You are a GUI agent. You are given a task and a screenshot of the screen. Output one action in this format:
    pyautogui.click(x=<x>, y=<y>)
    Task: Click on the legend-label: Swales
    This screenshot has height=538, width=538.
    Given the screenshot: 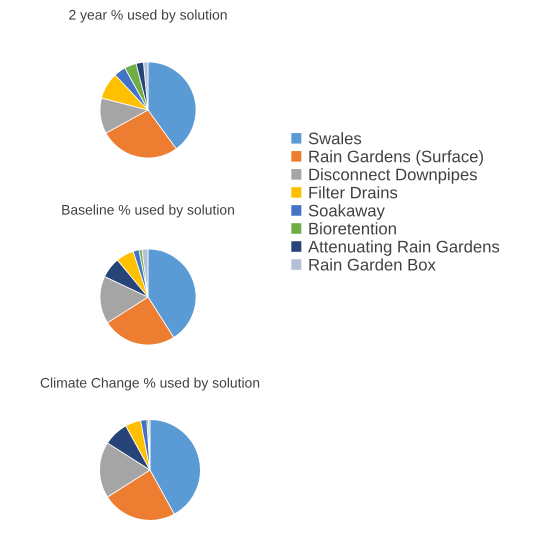 What is the action you would take?
    pyautogui.click(x=335, y=138)
    